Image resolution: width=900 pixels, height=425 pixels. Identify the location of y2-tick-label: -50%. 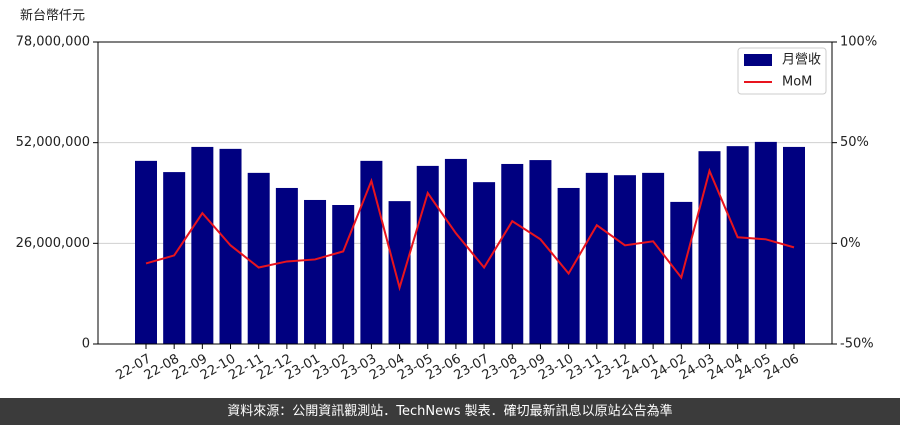
(857, 344).